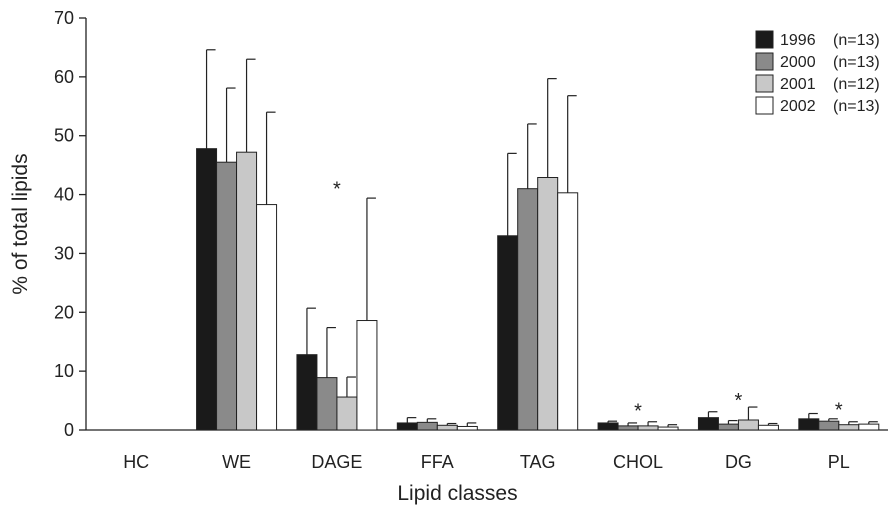 The image size is (889, 505). Describe the element at coordinates (64, 371) in the screenshot. I see `y-tick-label: 10` at that location.